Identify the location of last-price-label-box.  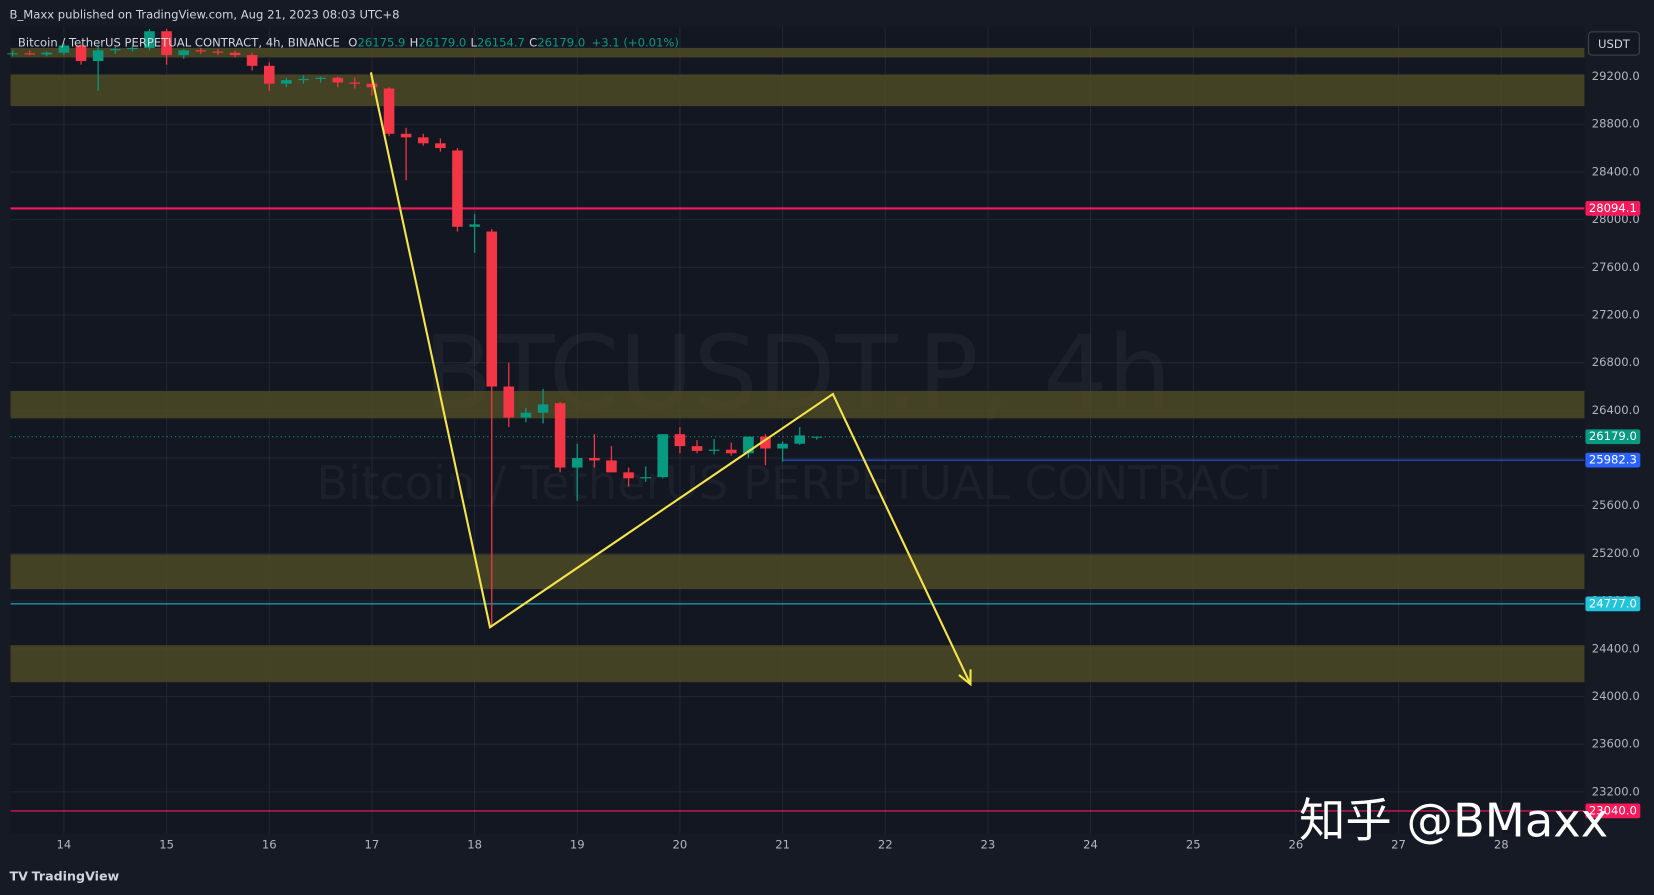
(1613, 437).